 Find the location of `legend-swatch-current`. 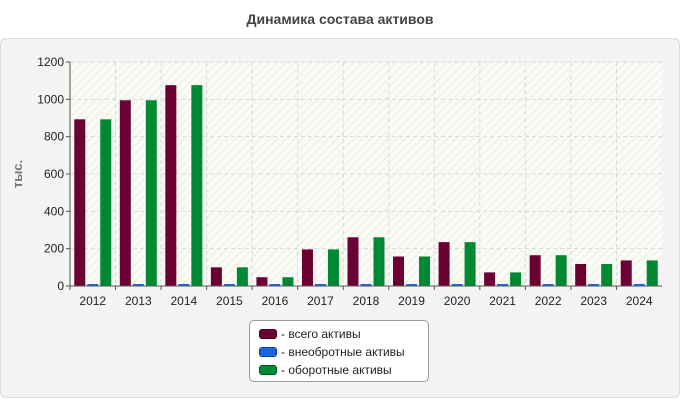

legend-swatch-current is located at coordinates (268, 370).